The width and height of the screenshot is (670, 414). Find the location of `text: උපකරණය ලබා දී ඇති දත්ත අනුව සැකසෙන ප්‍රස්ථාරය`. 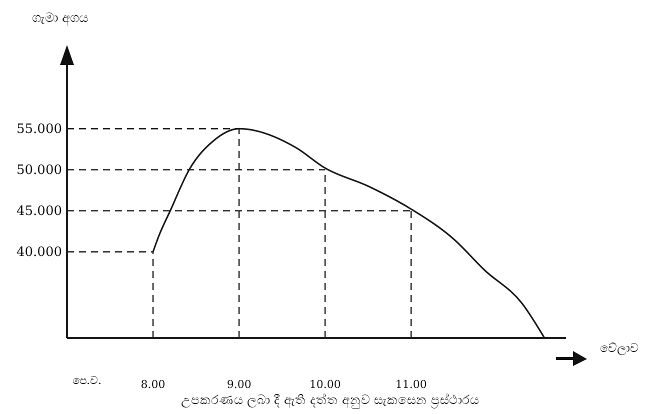

text: උපකරණය ලබා දී ඇති දත්ත අනුව සැකසෙන ප්‍රස්ථාරය is located at coordinates (330, 400).